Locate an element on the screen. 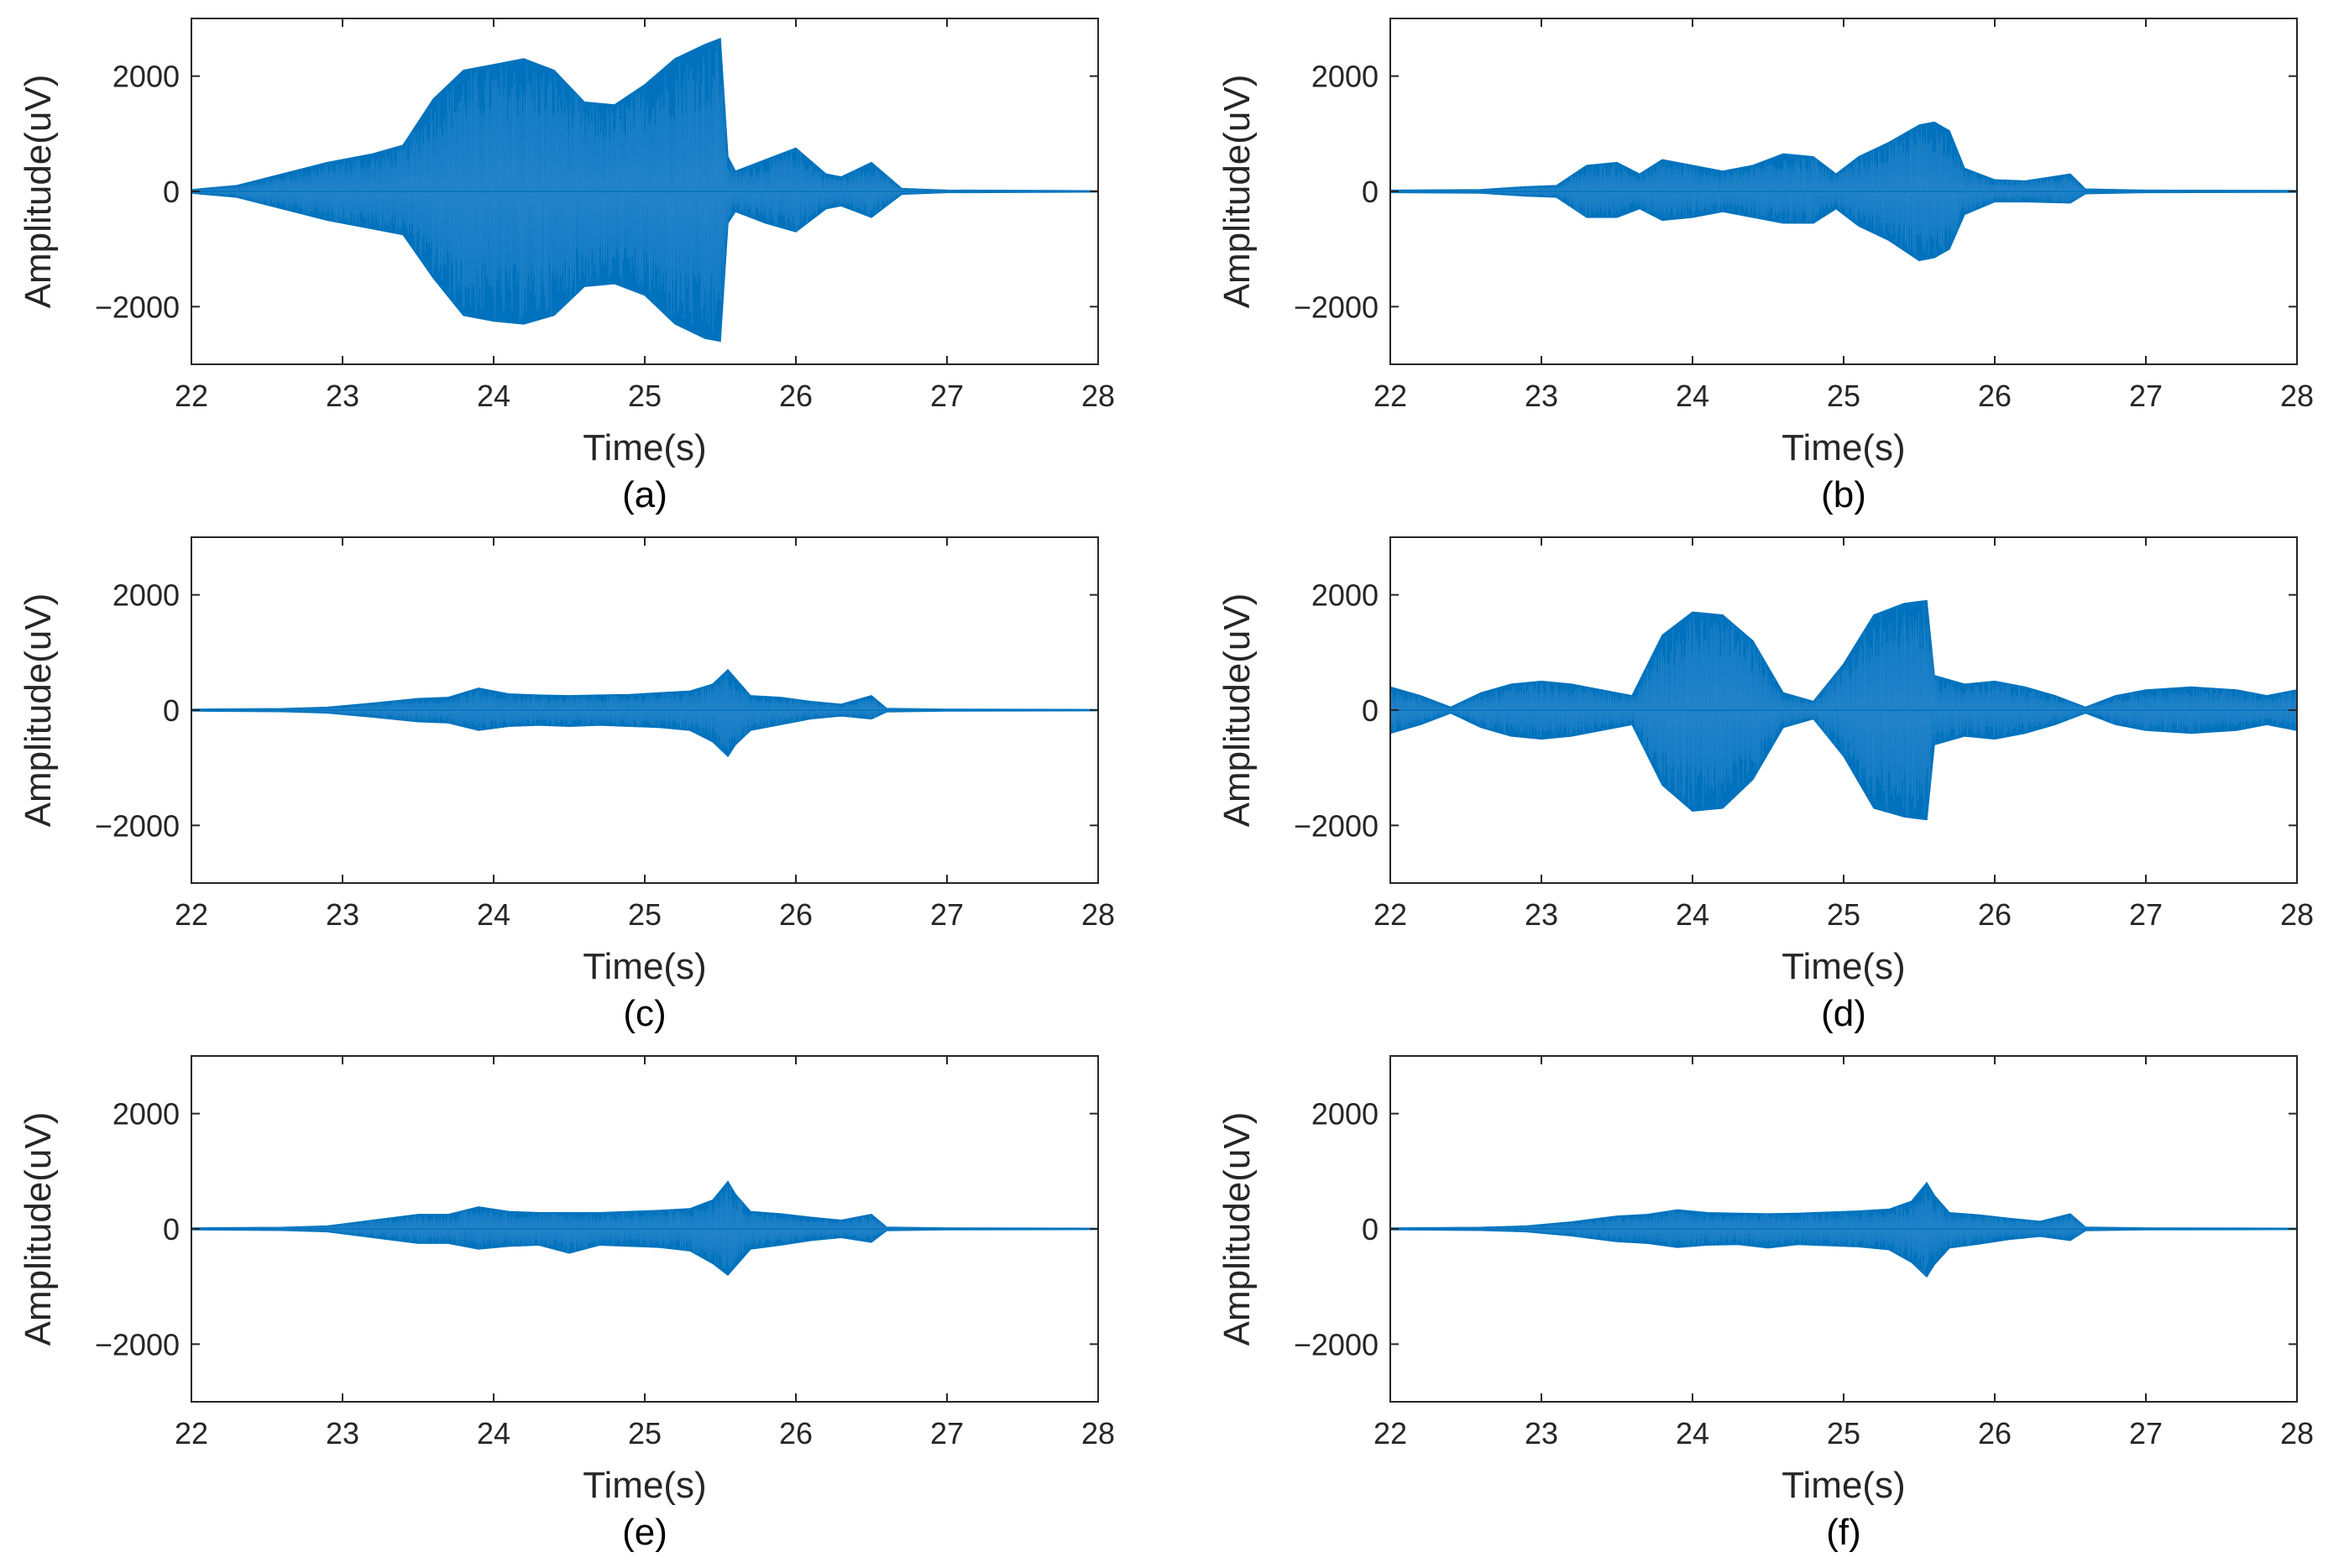  panel-caption: (e) is located at coordinates (644, 1532).